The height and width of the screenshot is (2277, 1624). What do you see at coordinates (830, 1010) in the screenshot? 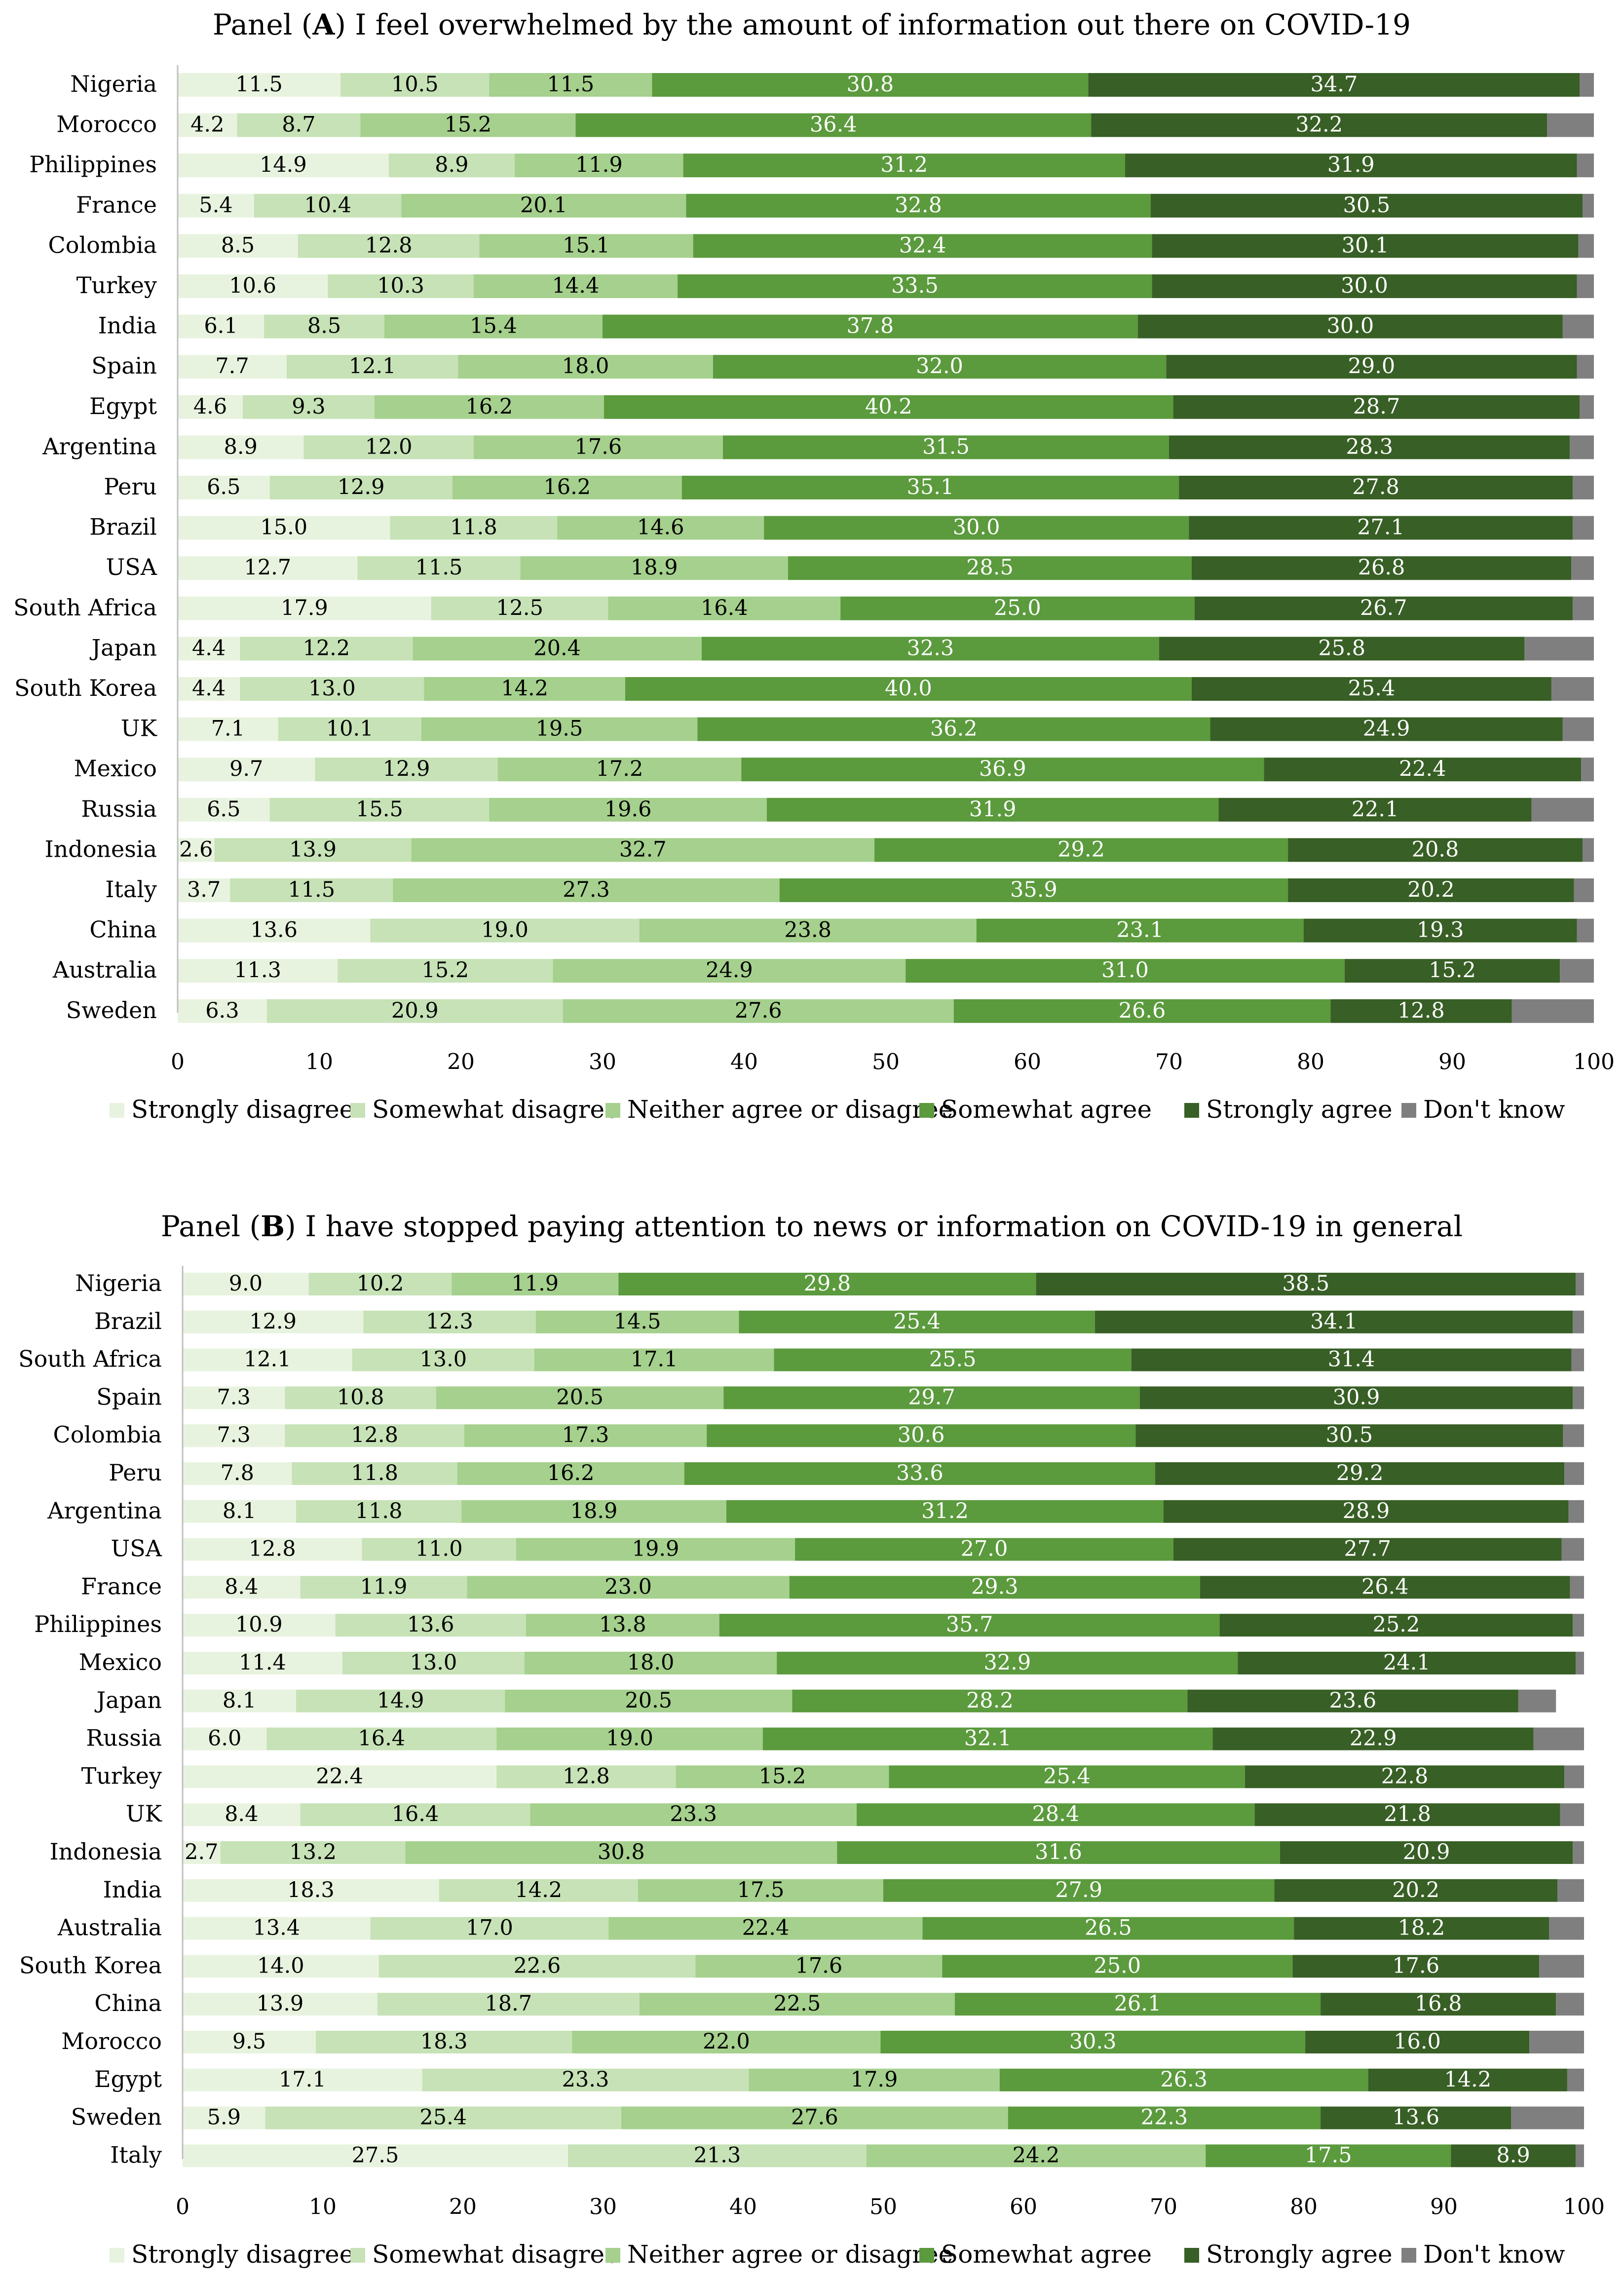
I see `bar-row-sweden: Sweden 6.3 20.9 27.6 26.6 12.8` at bounding box center [830, 1010].